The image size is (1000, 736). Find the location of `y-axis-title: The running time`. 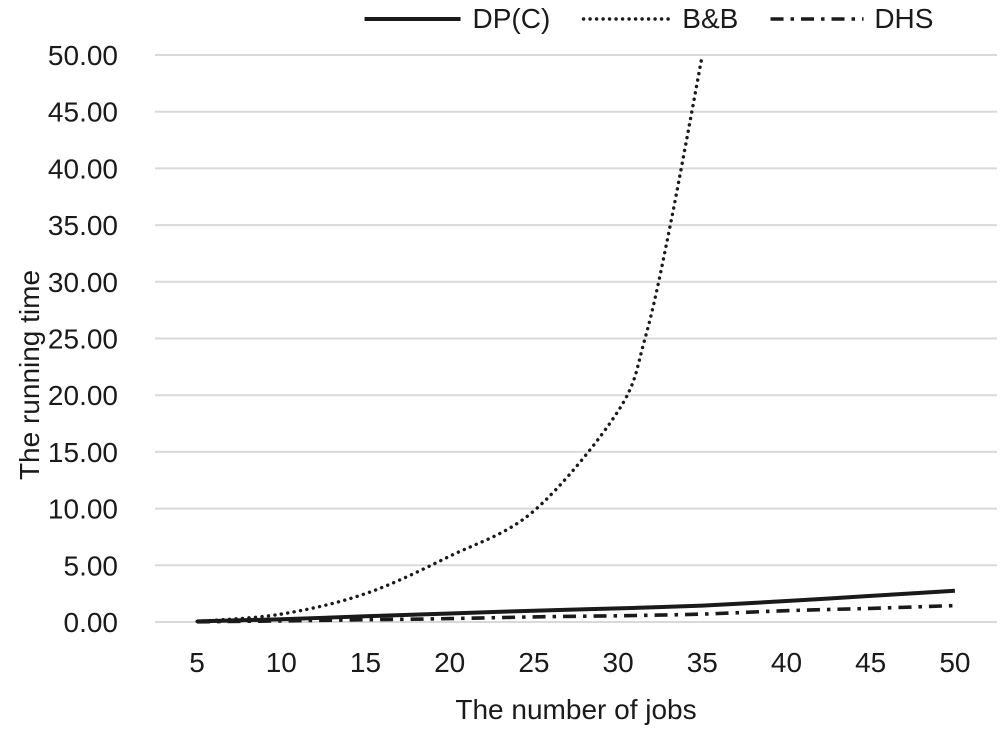

y-axis-title: The running time is located at coordinates (29, 375).